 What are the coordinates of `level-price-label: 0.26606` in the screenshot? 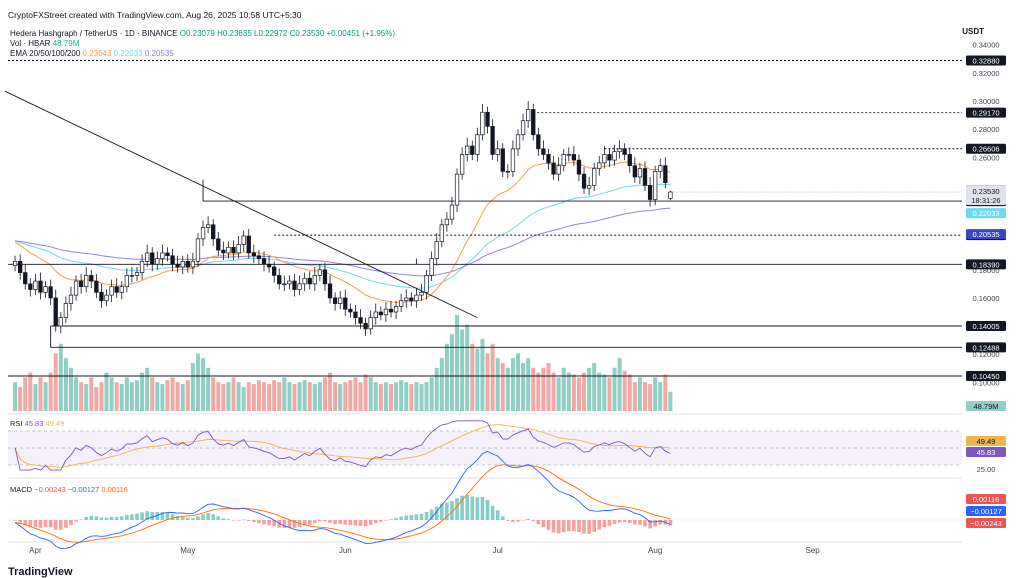 It's located at (985, 149).